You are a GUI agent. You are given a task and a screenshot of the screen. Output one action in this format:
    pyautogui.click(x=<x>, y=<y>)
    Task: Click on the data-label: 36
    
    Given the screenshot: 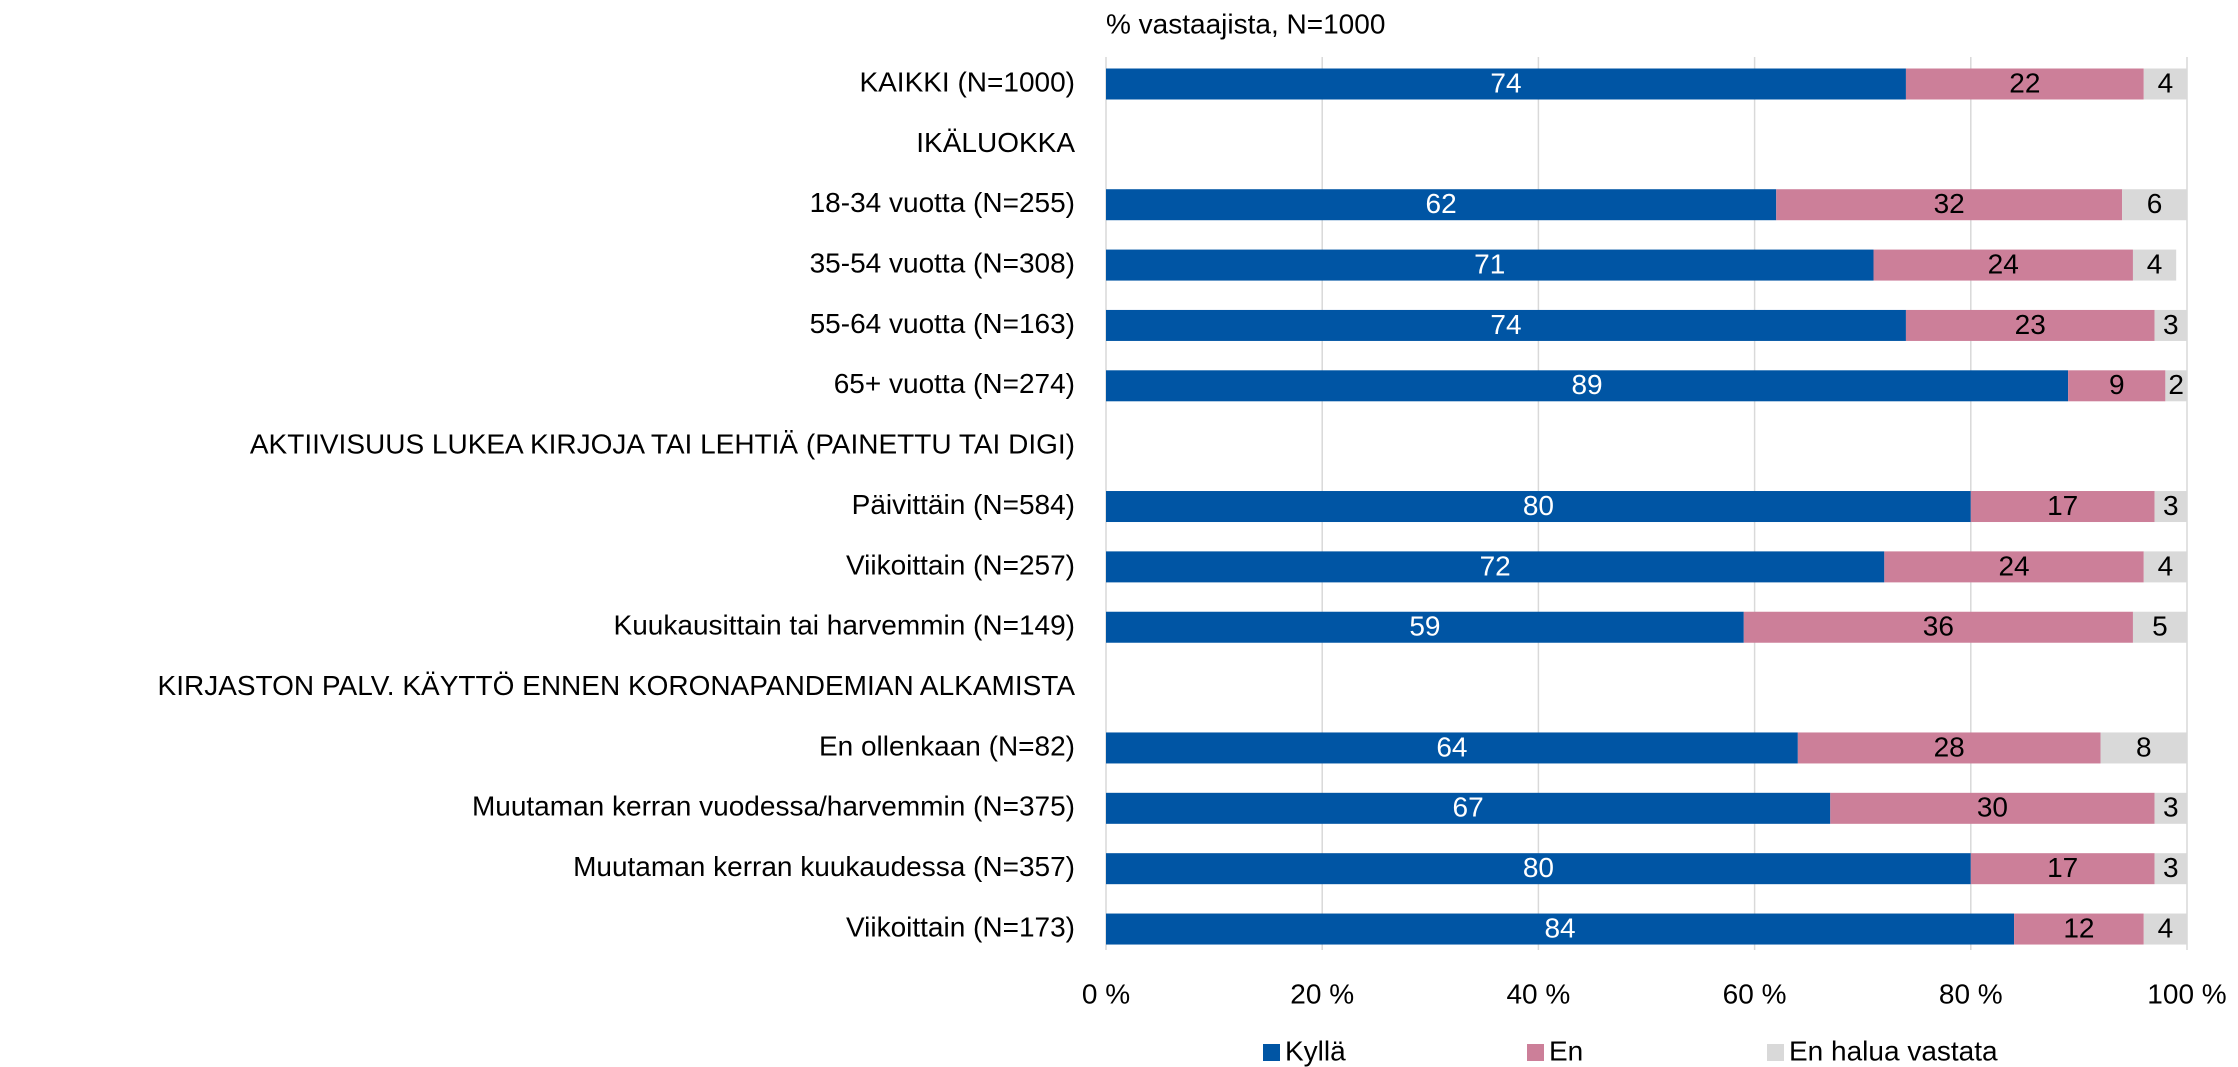 What is the action you would take?
    pyautogui.click(x=1938, y=626)
    